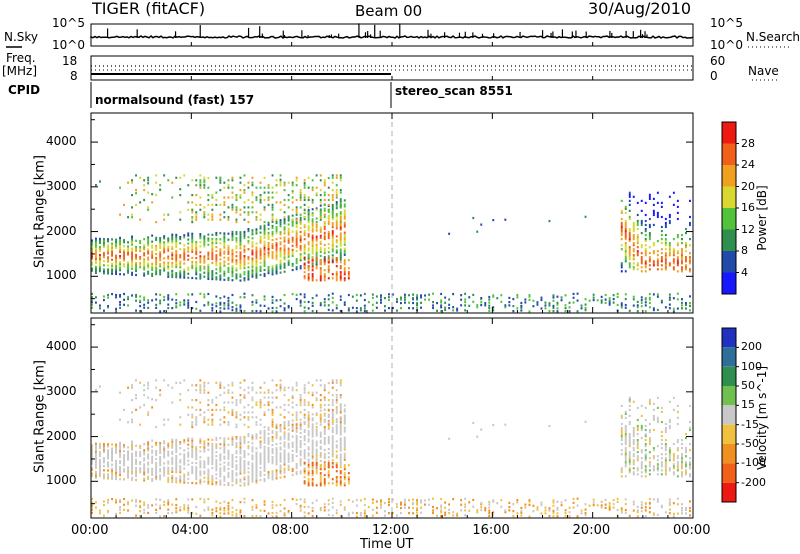 The height and width of the screenshot is (554, 800). I want to click on y-tick-label: 1000, so click(61, 275).